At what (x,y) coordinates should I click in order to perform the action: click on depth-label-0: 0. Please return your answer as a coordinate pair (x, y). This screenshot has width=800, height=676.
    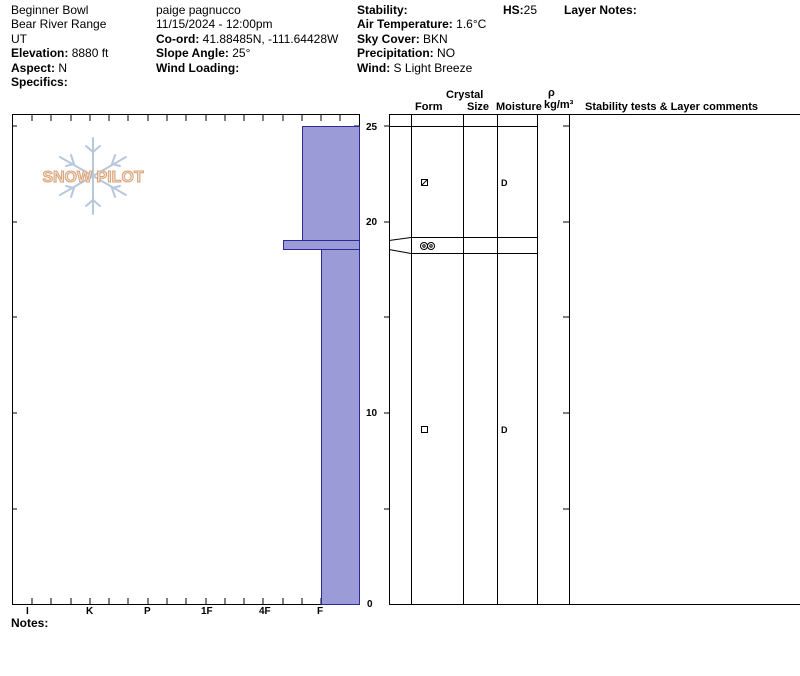
    Looking at the image, I should click on (370, 604).